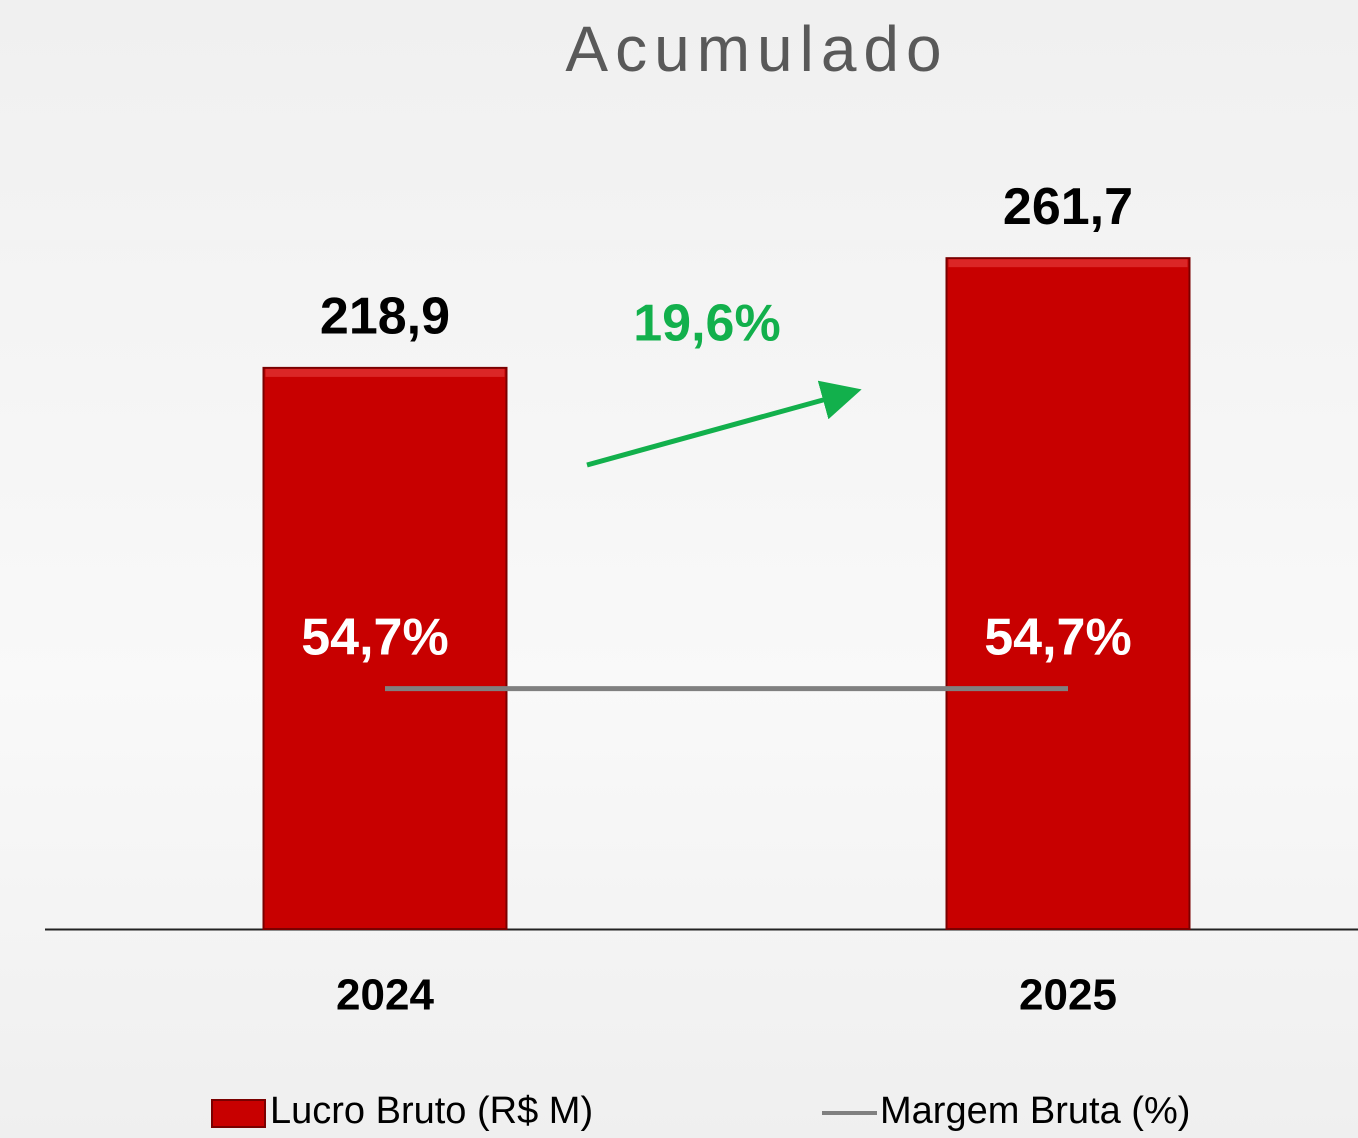 This screenshot has width=1358, height=1138. I want to click on legend-swatch, so click(238, 1113).